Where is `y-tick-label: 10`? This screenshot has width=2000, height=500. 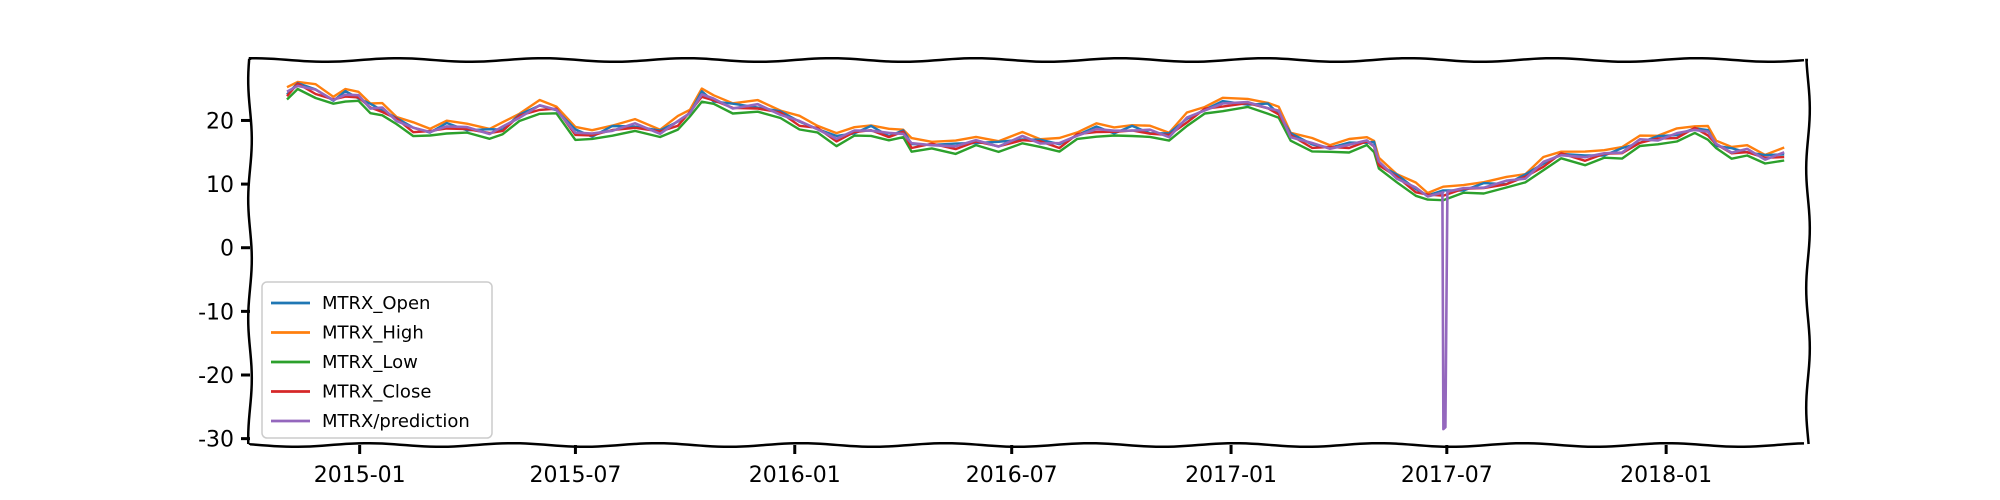
y-tick-label: 10 is located at coordinates (220, 185).